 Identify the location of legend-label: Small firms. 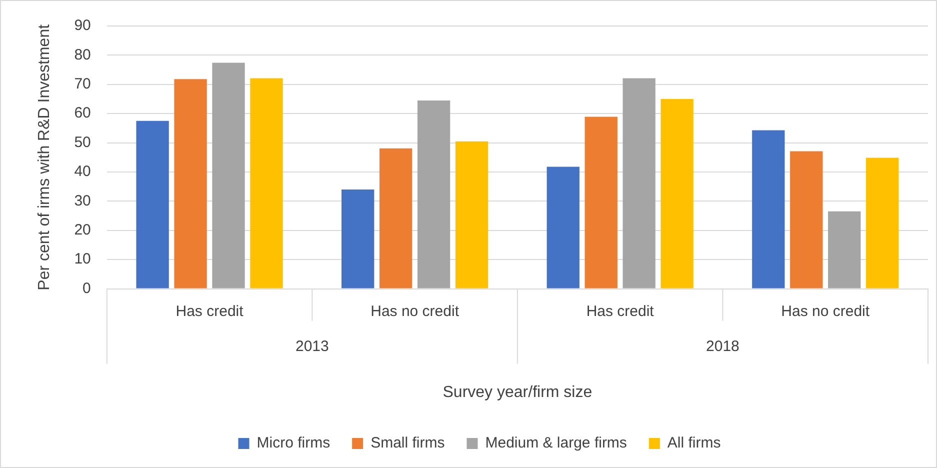
(407, 443).